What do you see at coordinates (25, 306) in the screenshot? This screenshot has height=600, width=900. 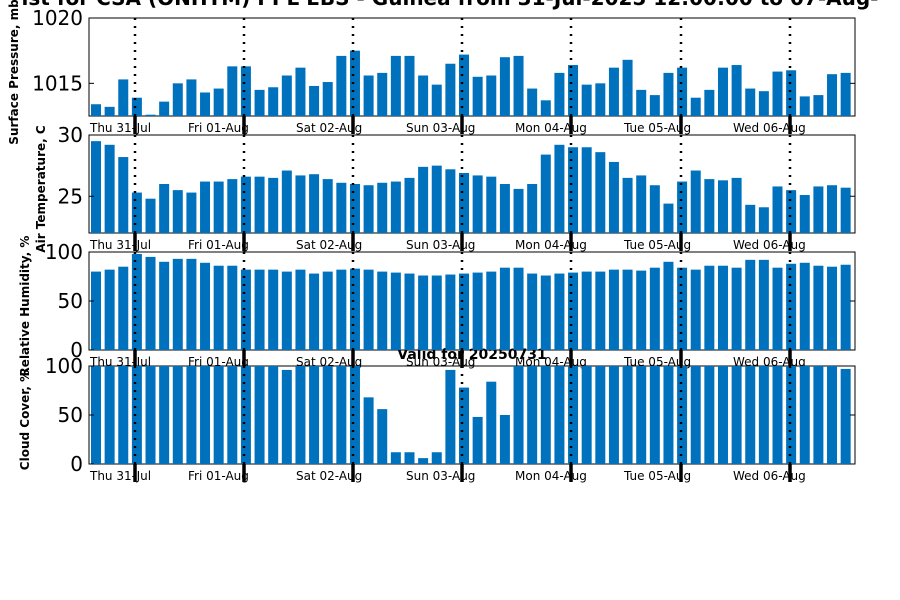 I see `y-axis-label-humidity: Relative Humidity, %` at bounding box center [25, 306].